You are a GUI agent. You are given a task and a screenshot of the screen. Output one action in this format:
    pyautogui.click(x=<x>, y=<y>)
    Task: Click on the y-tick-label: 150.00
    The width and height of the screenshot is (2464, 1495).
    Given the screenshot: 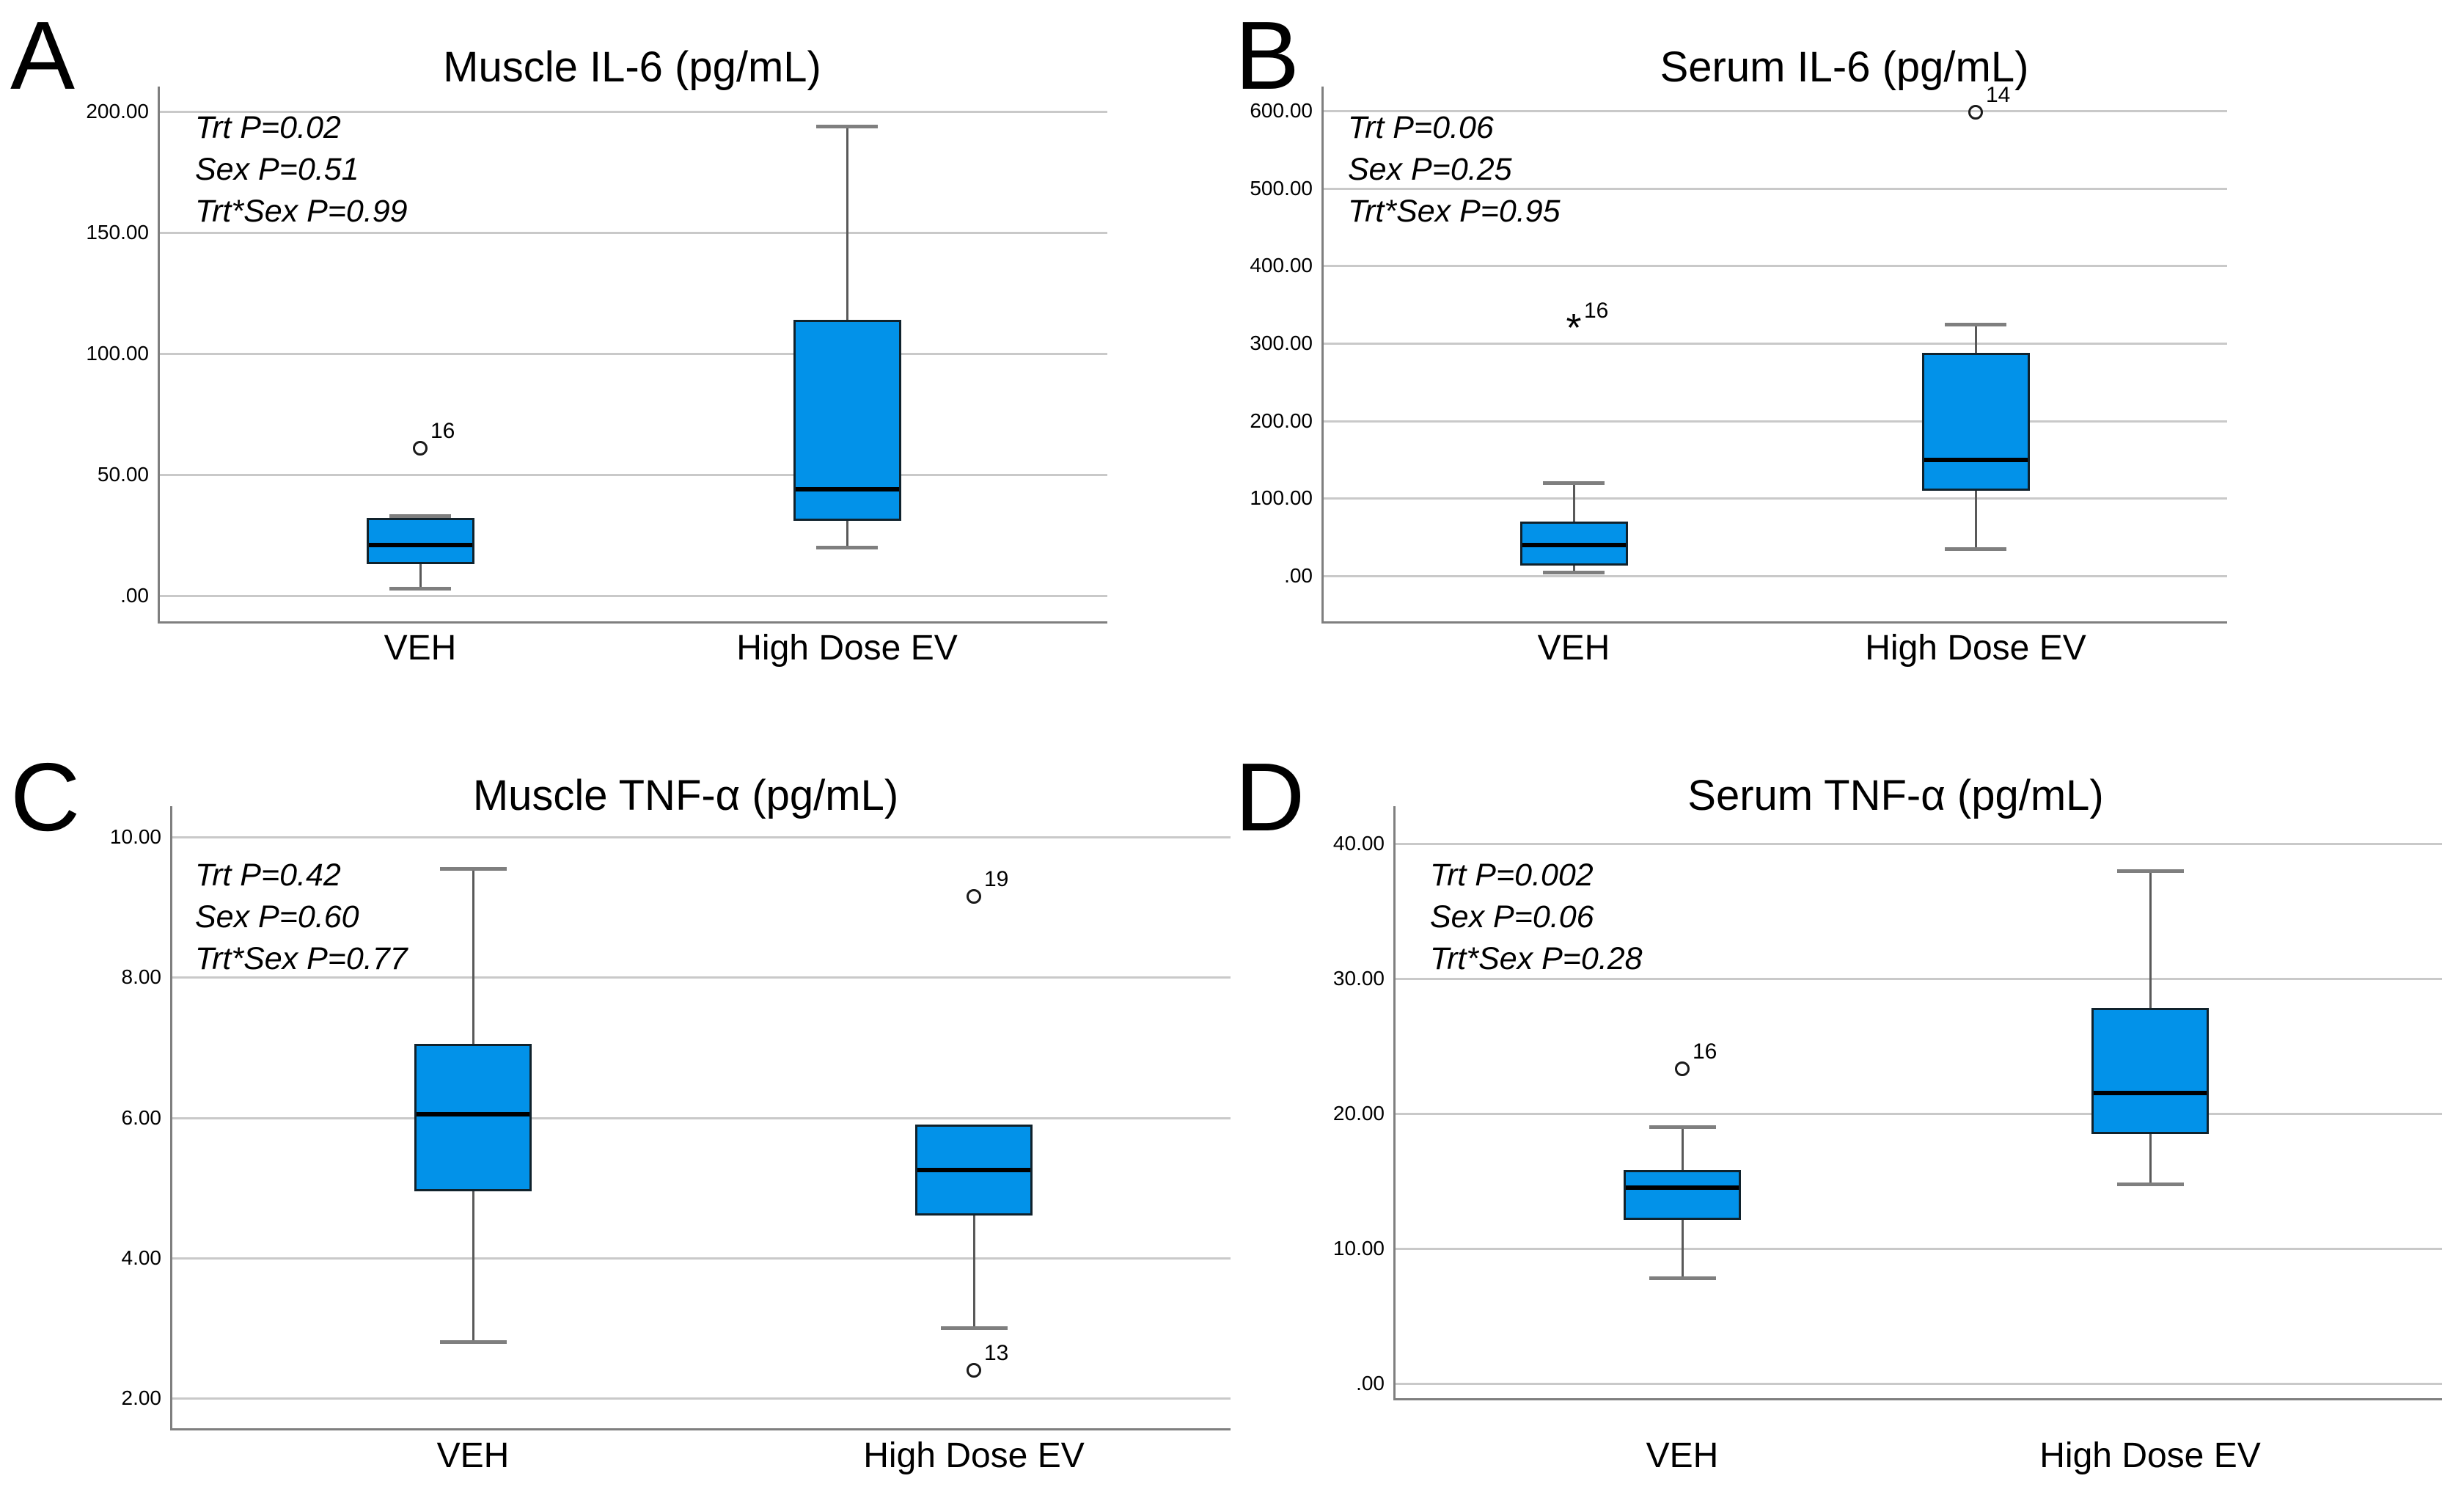 What is the action you would take?
    pyautogui.click(x=117, y=232)
    